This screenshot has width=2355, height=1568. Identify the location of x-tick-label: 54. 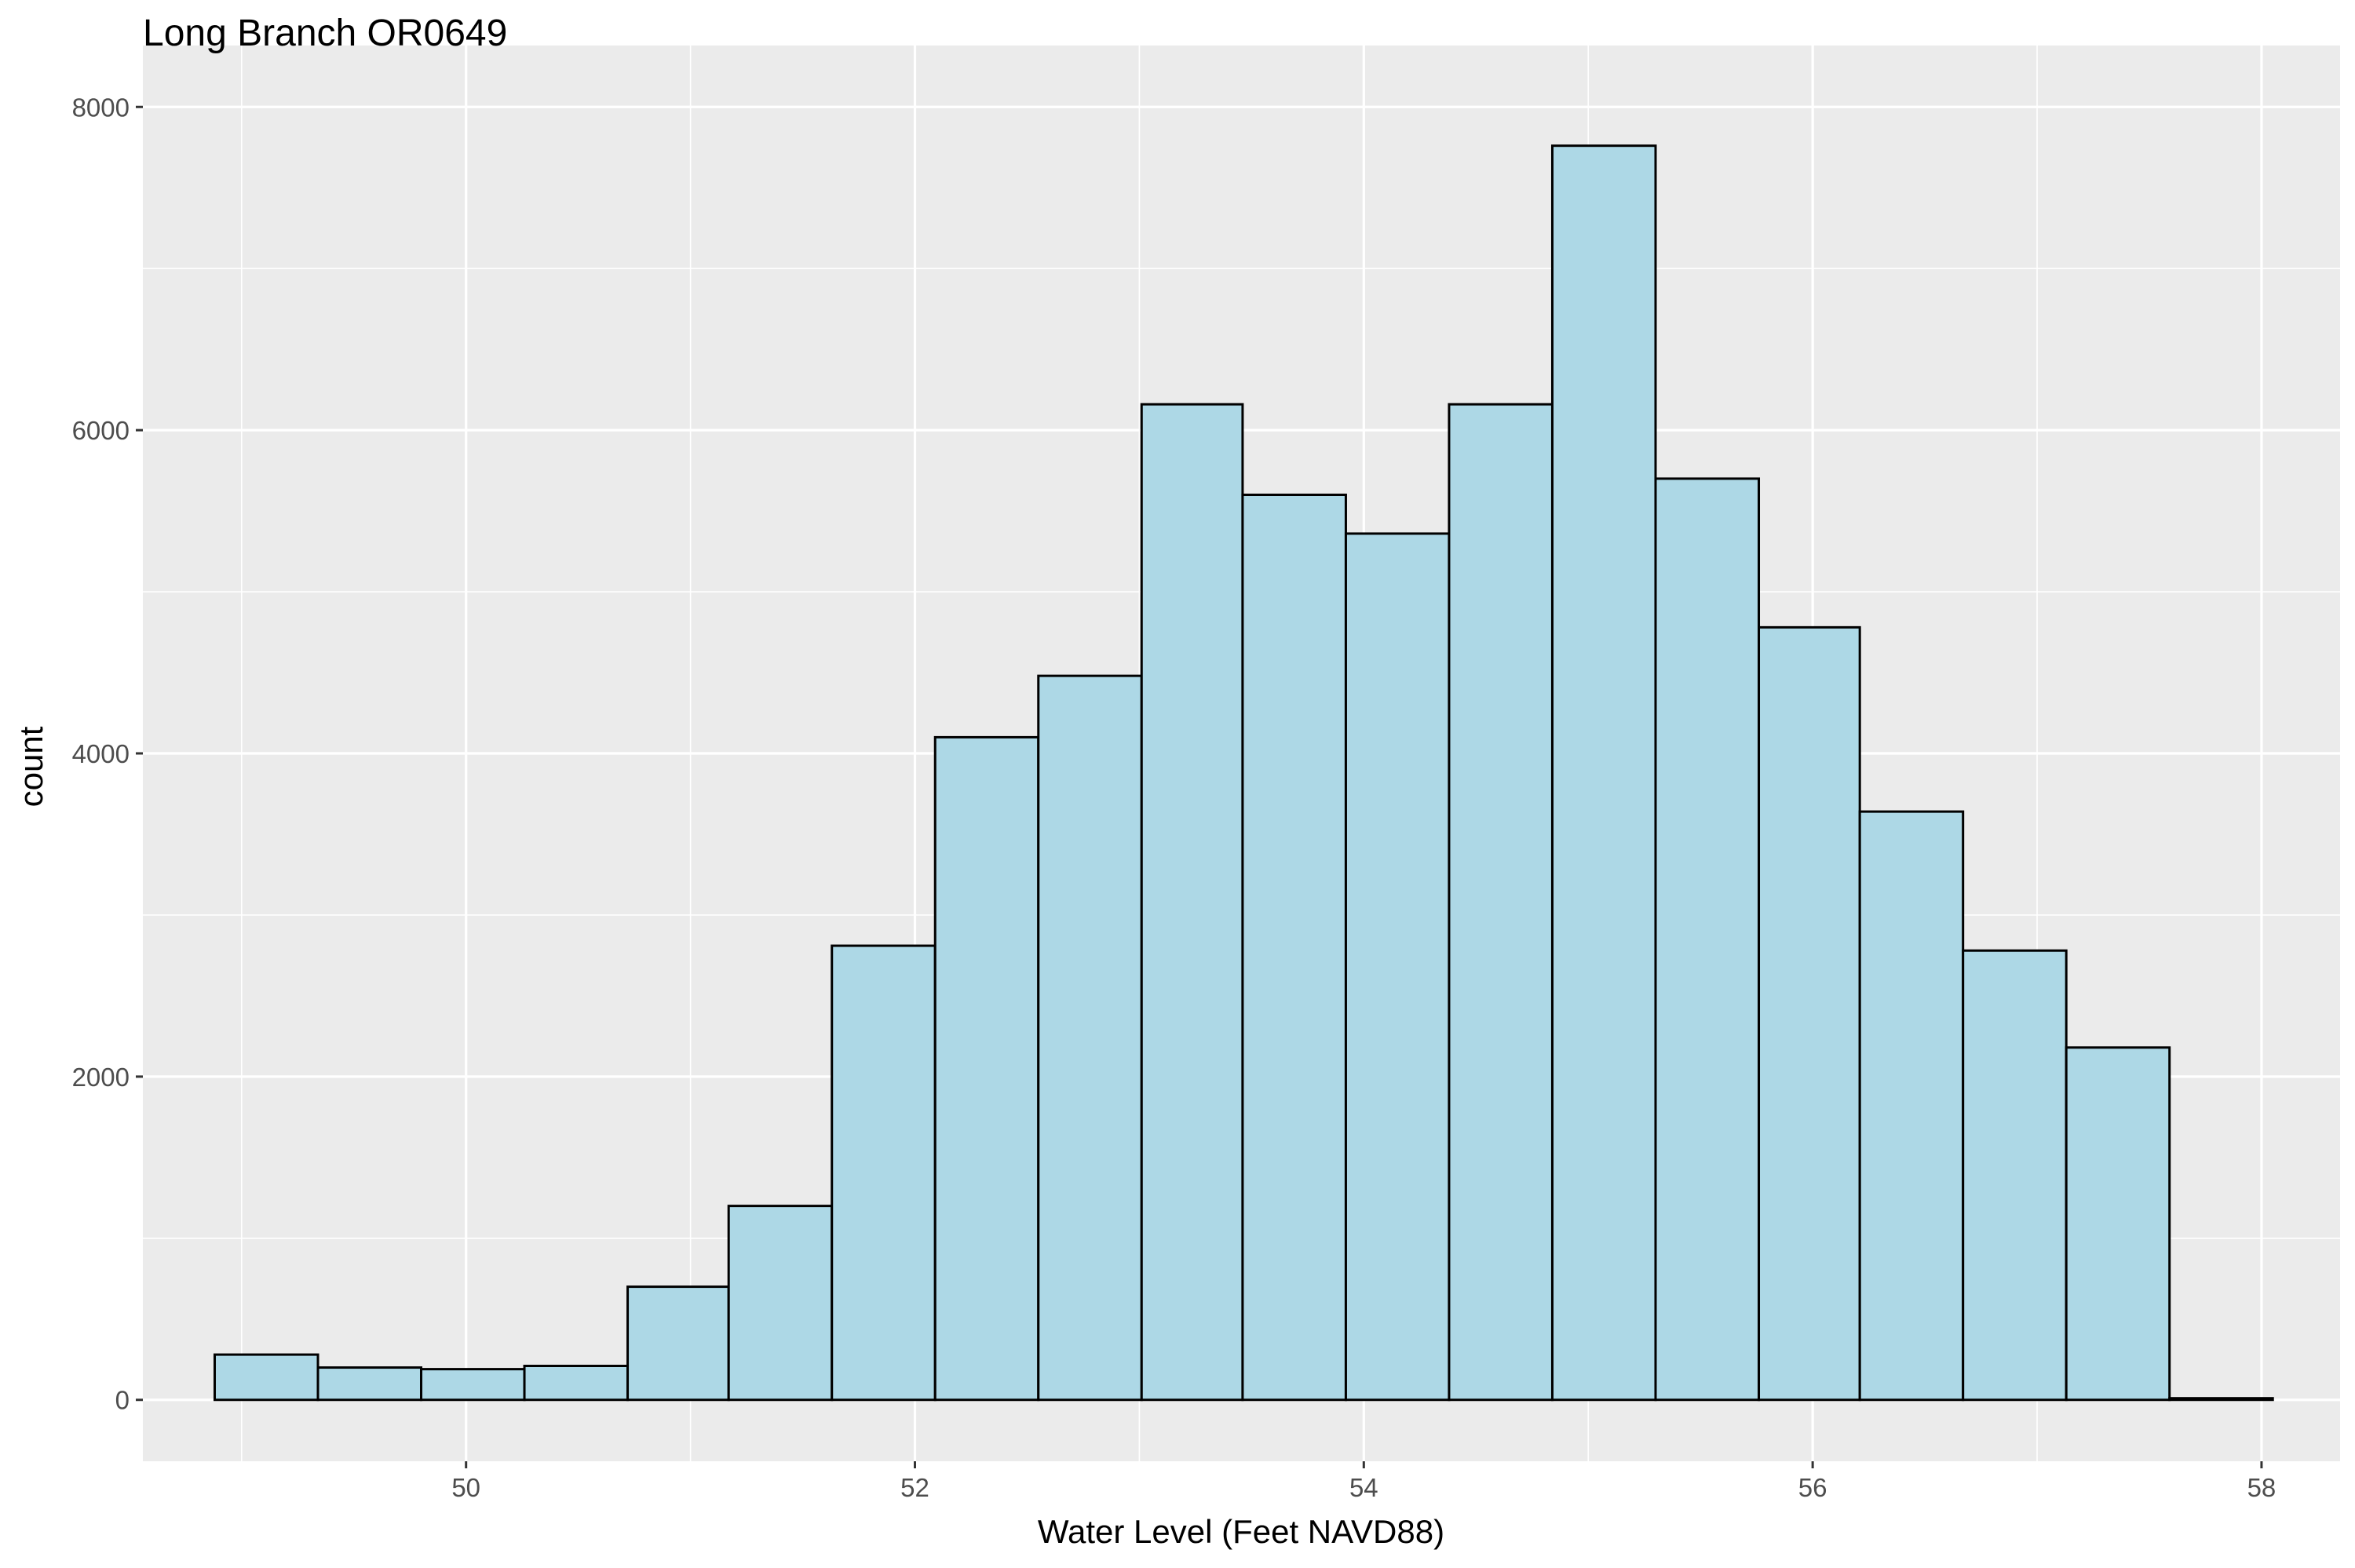
(1363, 1487).